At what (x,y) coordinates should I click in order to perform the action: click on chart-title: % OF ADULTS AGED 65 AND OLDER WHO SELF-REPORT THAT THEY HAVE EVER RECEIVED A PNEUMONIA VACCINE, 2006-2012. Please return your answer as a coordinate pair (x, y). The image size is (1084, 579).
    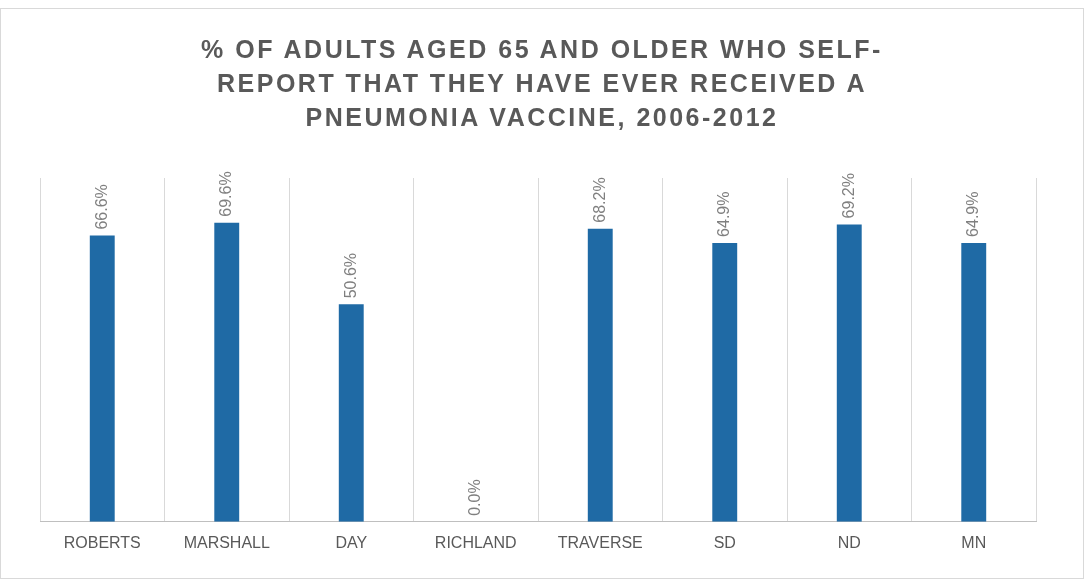
    Looking at the image, I should click on (542, 83).